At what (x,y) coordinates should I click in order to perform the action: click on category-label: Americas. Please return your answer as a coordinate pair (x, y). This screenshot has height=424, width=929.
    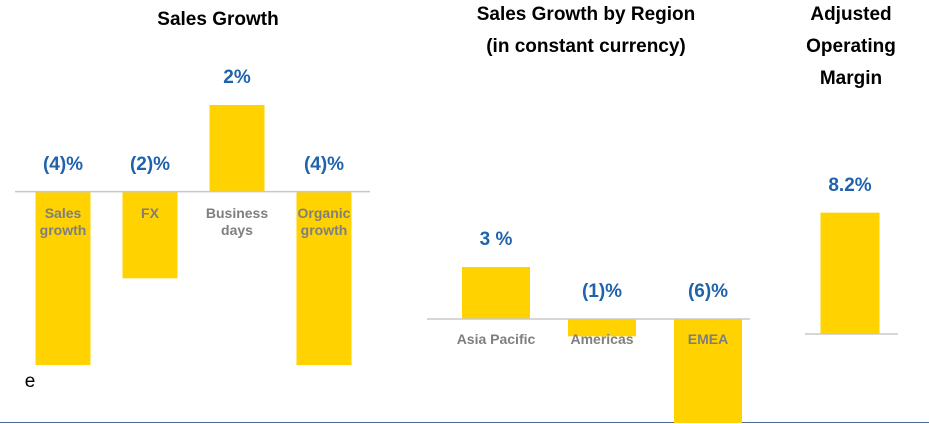
    Looking at the image, I should click on (602, 339).